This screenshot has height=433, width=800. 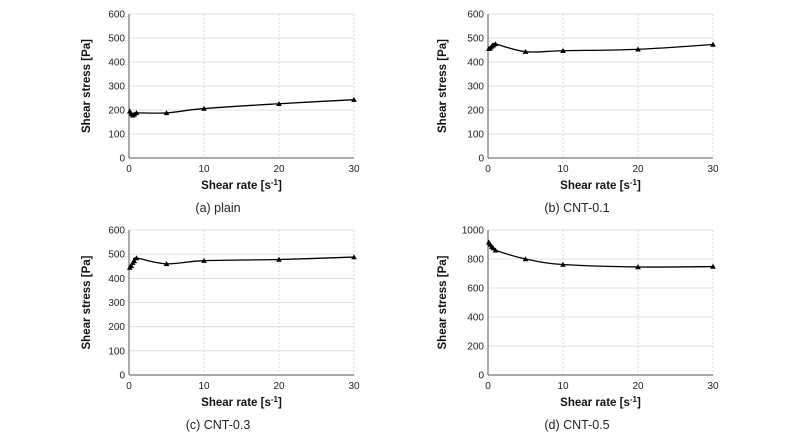 I want to click on panel-caption: (b) CNT-0.1, so click(x=576, y=208).